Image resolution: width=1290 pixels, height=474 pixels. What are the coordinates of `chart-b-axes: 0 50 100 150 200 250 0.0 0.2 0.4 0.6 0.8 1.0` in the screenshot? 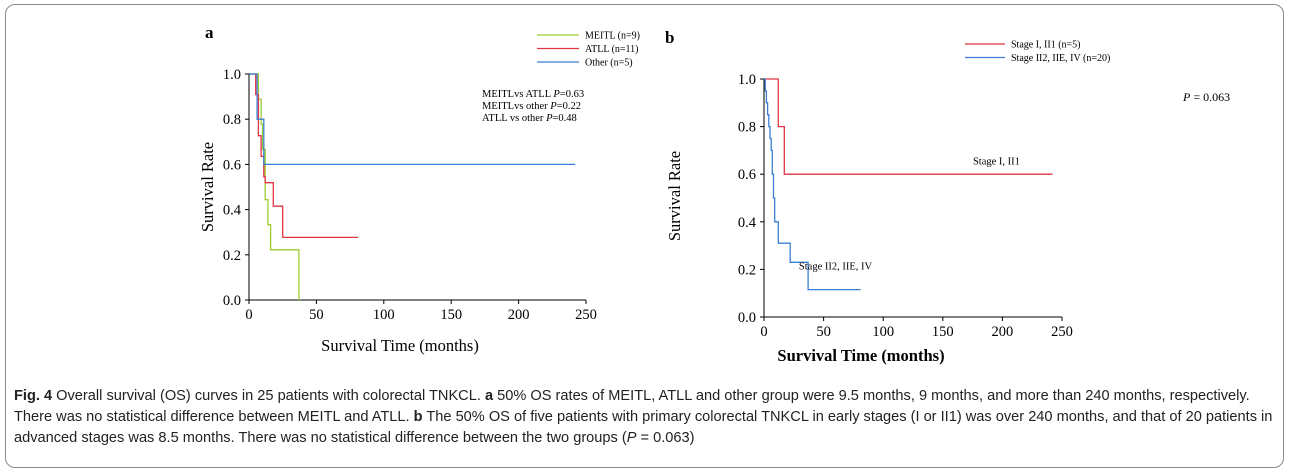 It's located at (905, 206).